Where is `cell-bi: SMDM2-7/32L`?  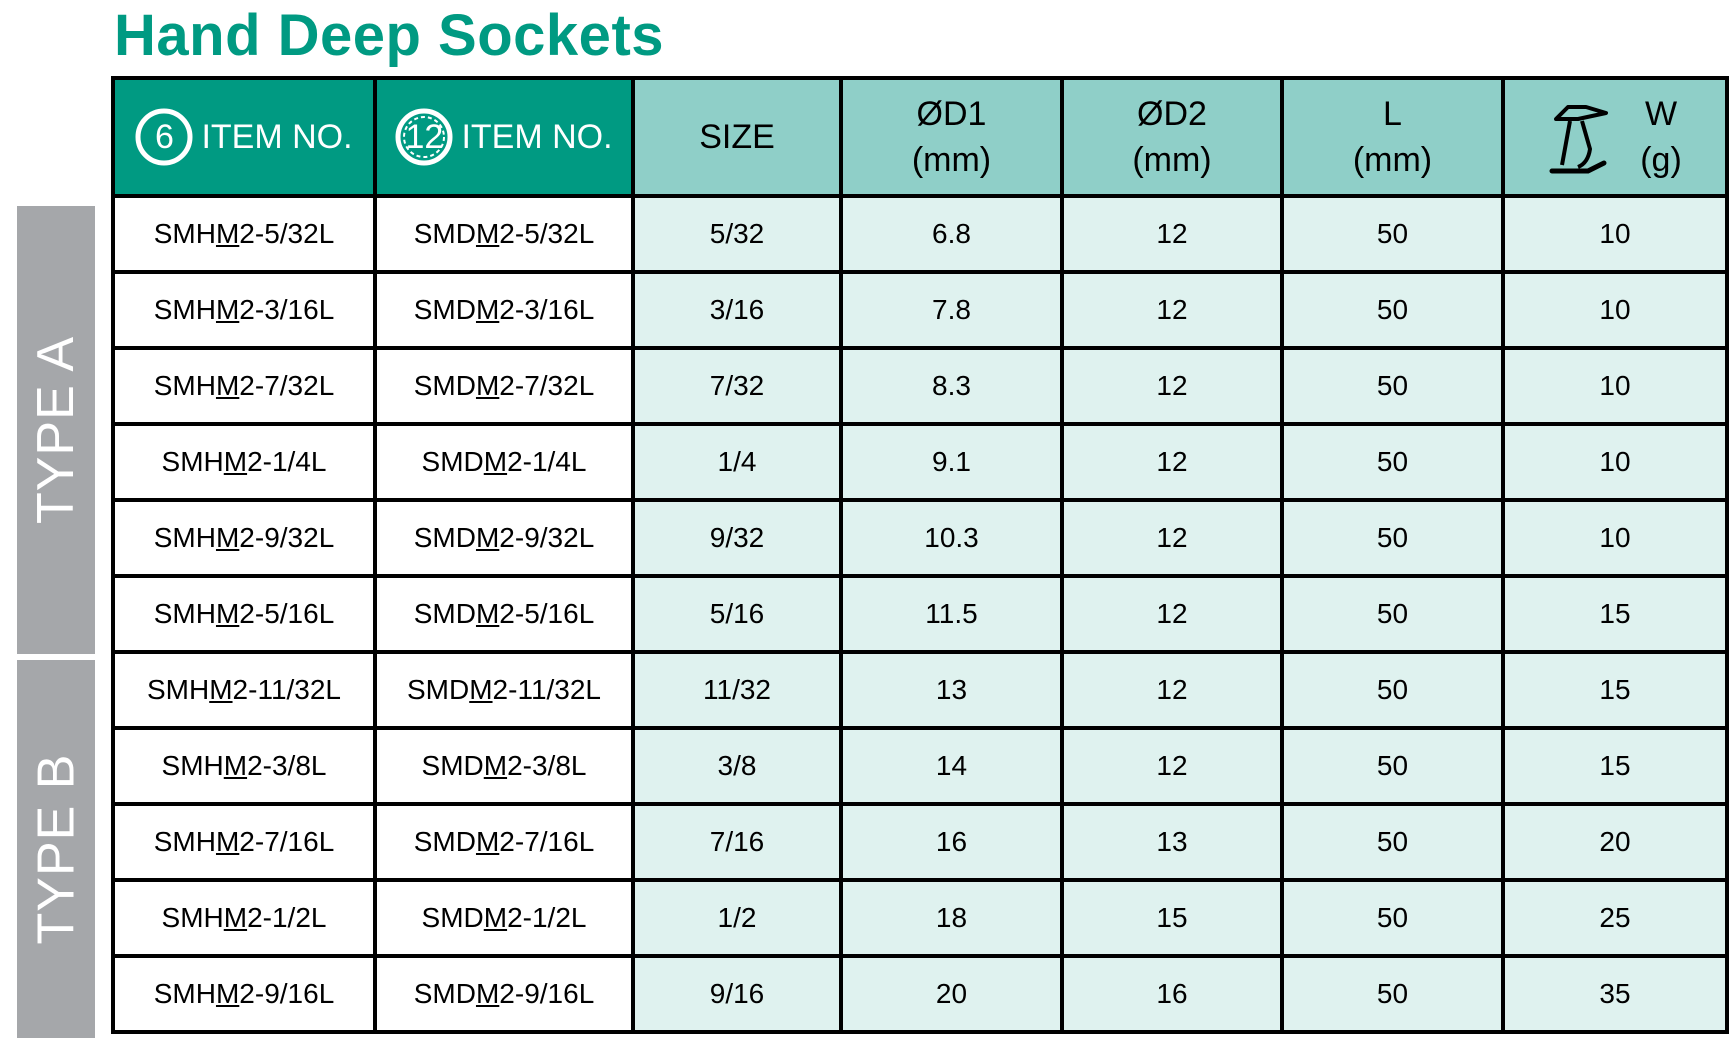
cell-bi: SMDM2-7/32L is located at coordinates (504, 386).